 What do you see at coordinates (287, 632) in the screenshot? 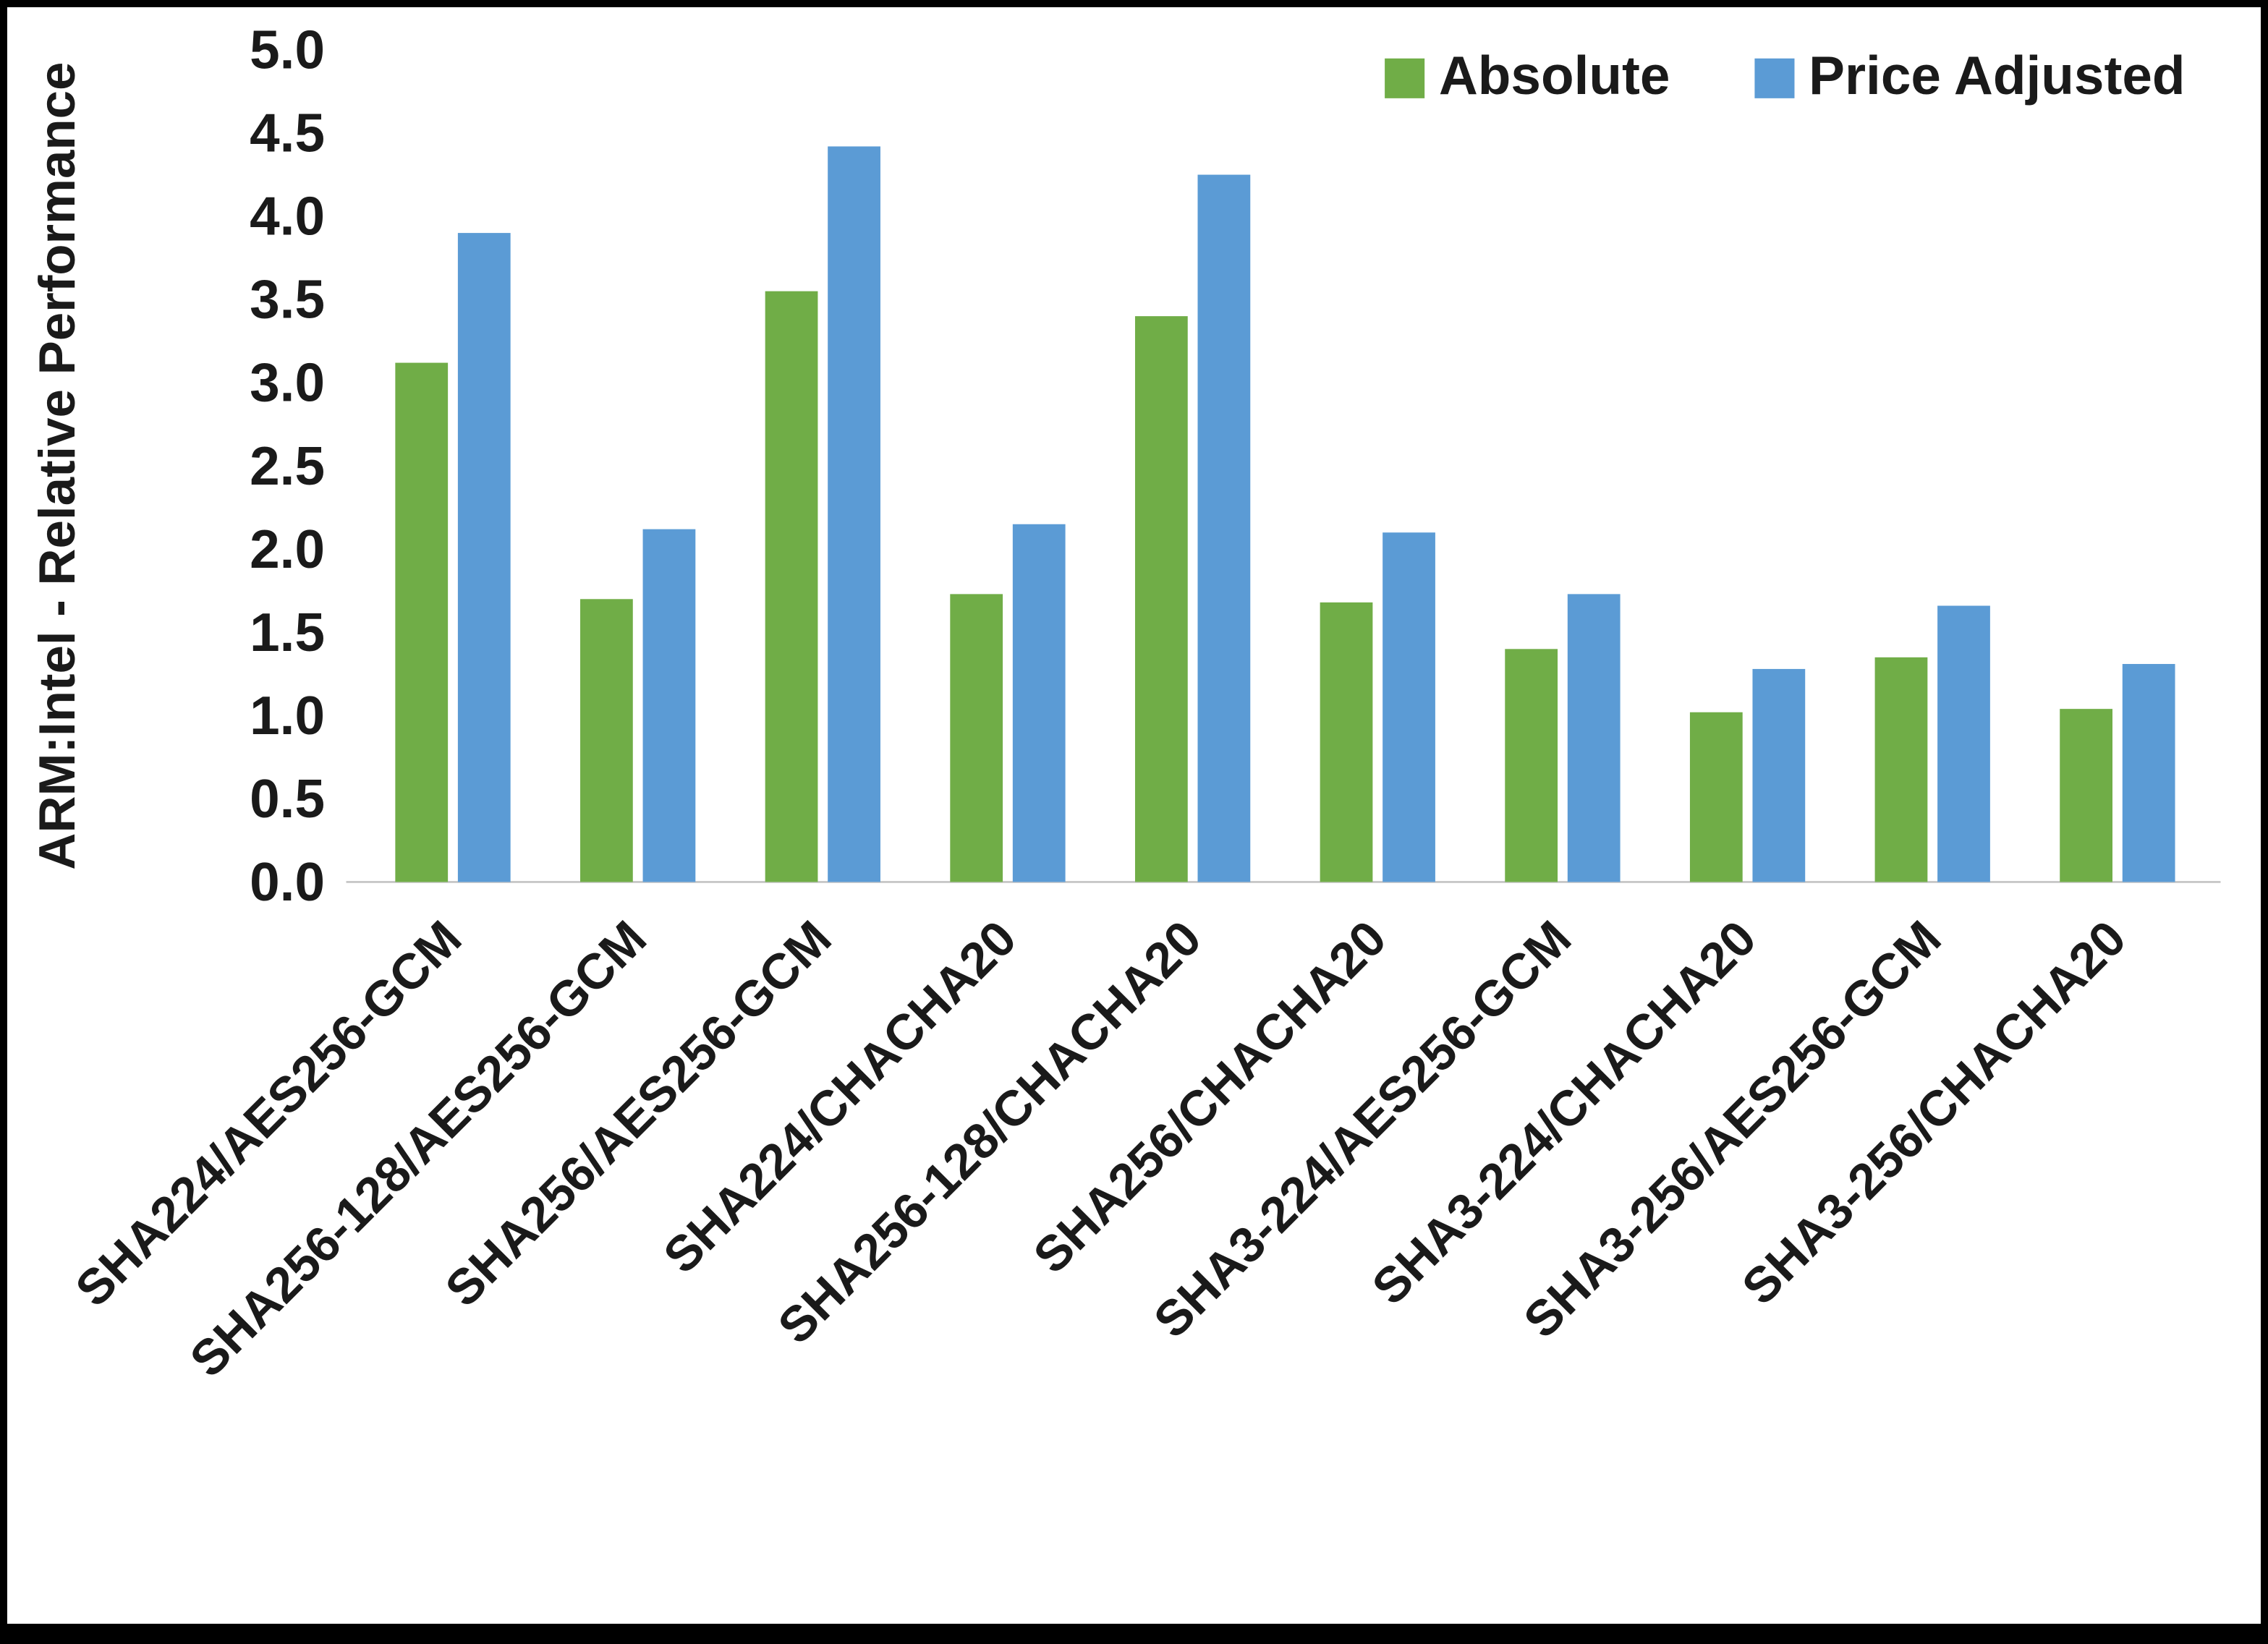
I see `y-tick-label: 1.5` at bounding box center [287, 632].